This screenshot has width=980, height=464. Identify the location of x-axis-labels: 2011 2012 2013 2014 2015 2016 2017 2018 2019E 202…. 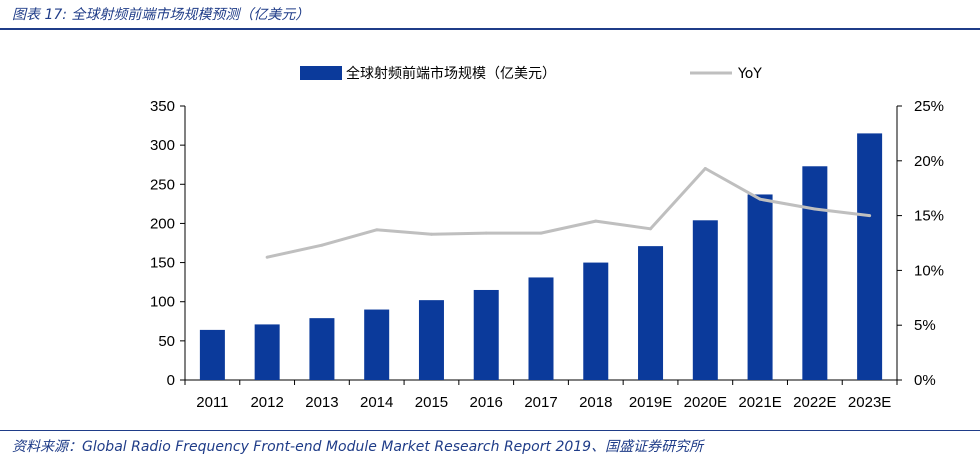
(543, 402).